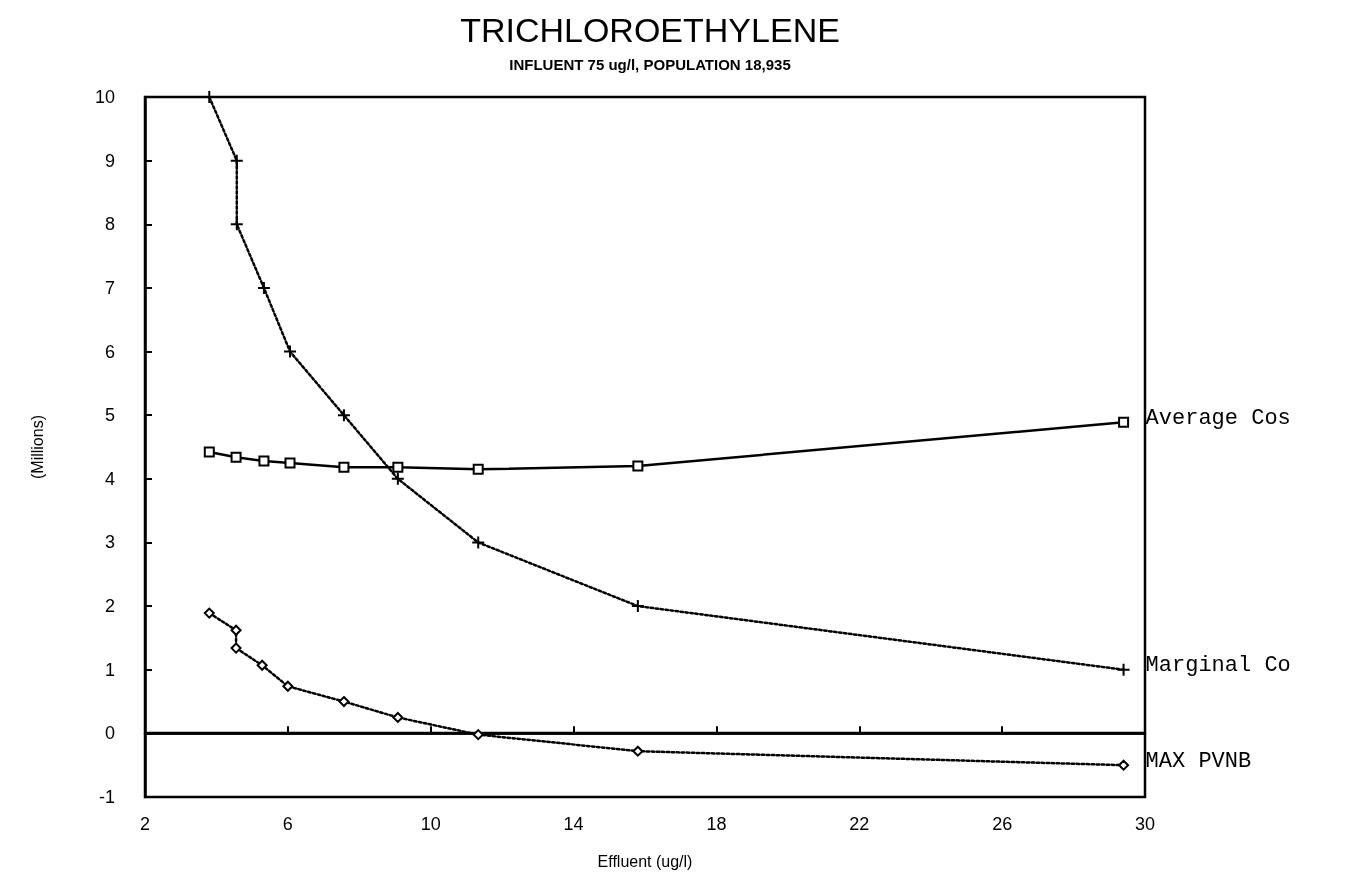  Describe the element at coordinates (650, 30) in the screenshot. I see `chart-title: TRICHLOROETHYLENE` at that location.